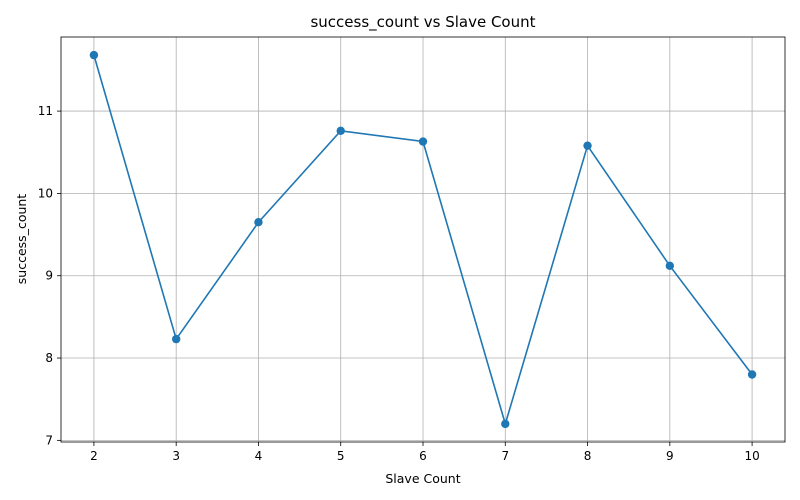  What do you see at coordinates (49, 358) in the screenshot?
I see `y-tick-label: 8` at bounding box center [49, 358].